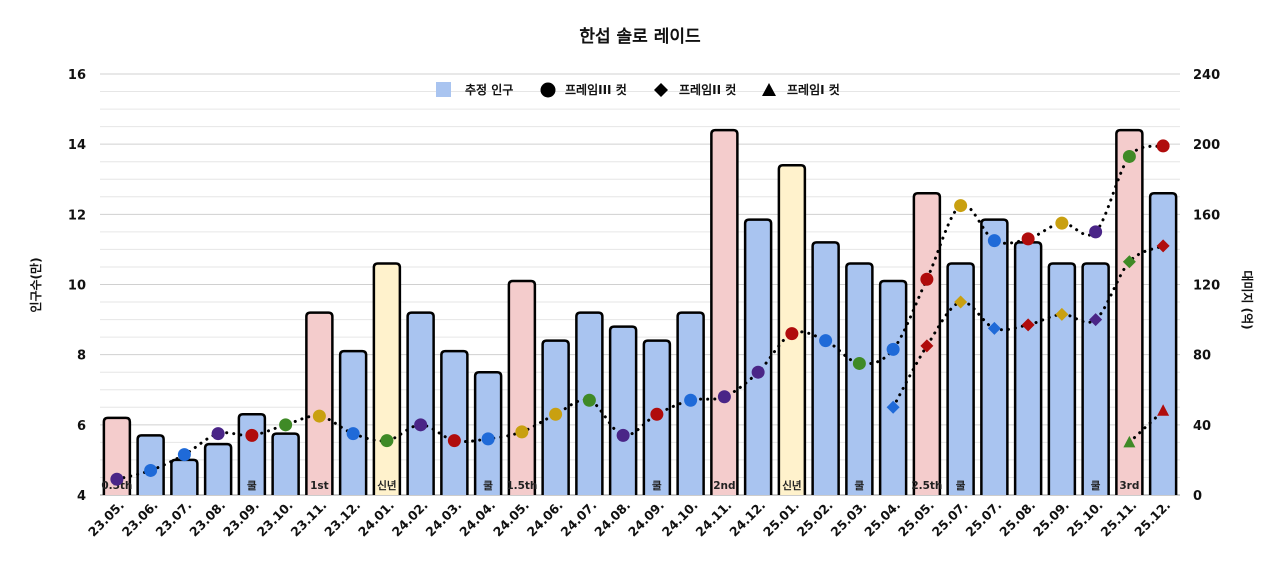 The image size is (1280, 571). Describe the element at coordinates (521, 486) in the screenshot. I see `bar-label: 1.5th` at that location.